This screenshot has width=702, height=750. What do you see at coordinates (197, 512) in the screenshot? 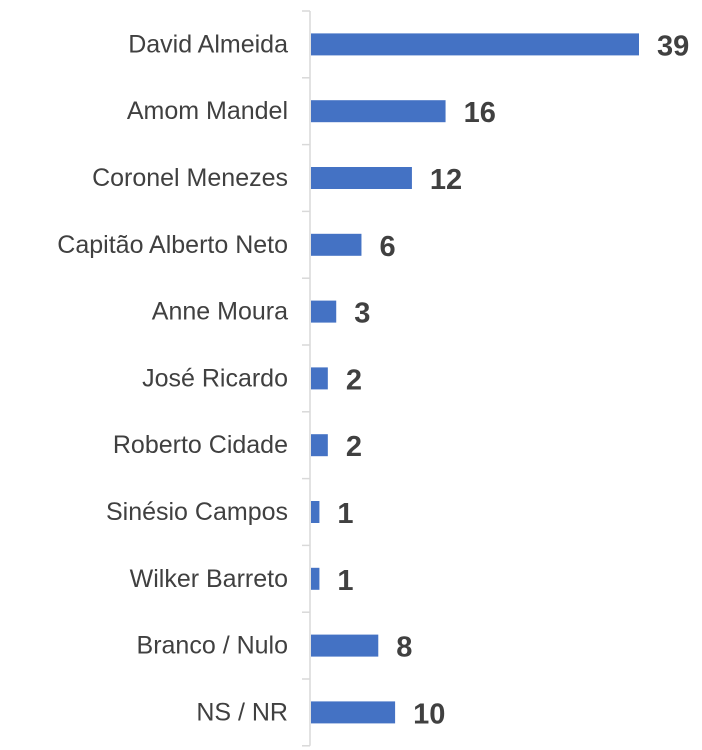
I see `category-label: Sinésio Campos` at bounding box center [197, 512].